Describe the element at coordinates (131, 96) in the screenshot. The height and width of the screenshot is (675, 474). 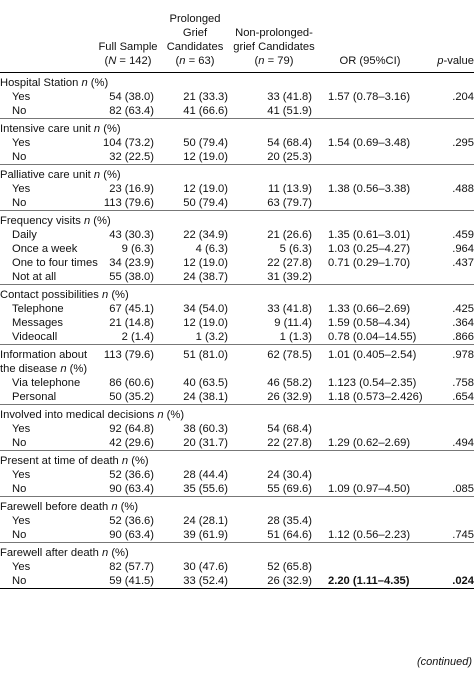
I see `cell-full: 54 (38.0)` at that location.